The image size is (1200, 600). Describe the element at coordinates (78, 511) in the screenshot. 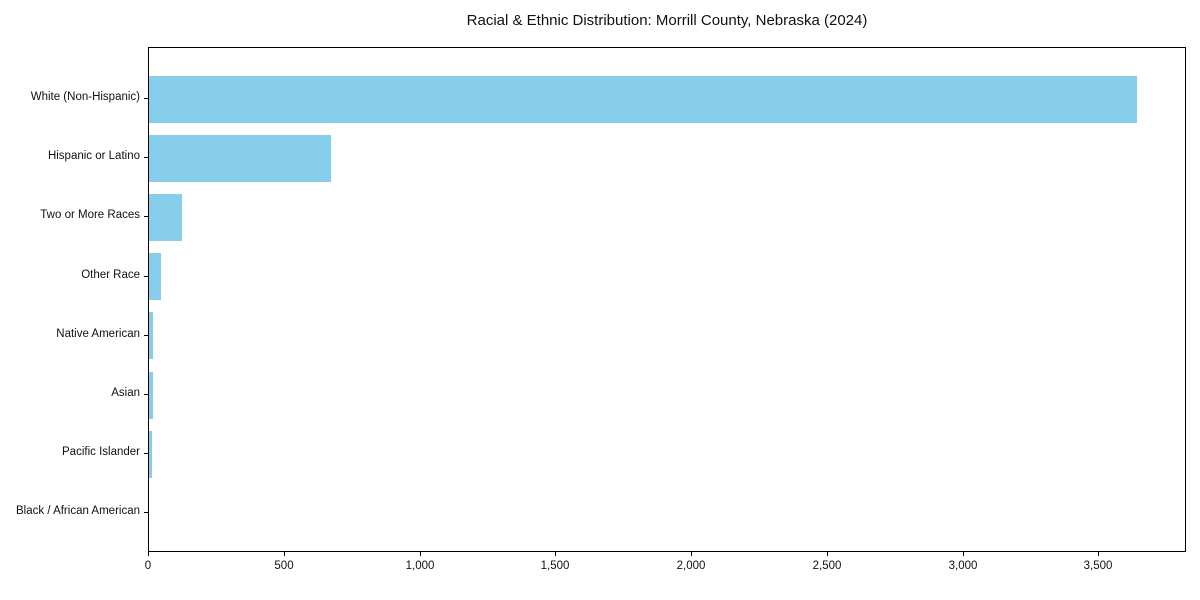

I see `y-tick-label: Black / African American` at that location.